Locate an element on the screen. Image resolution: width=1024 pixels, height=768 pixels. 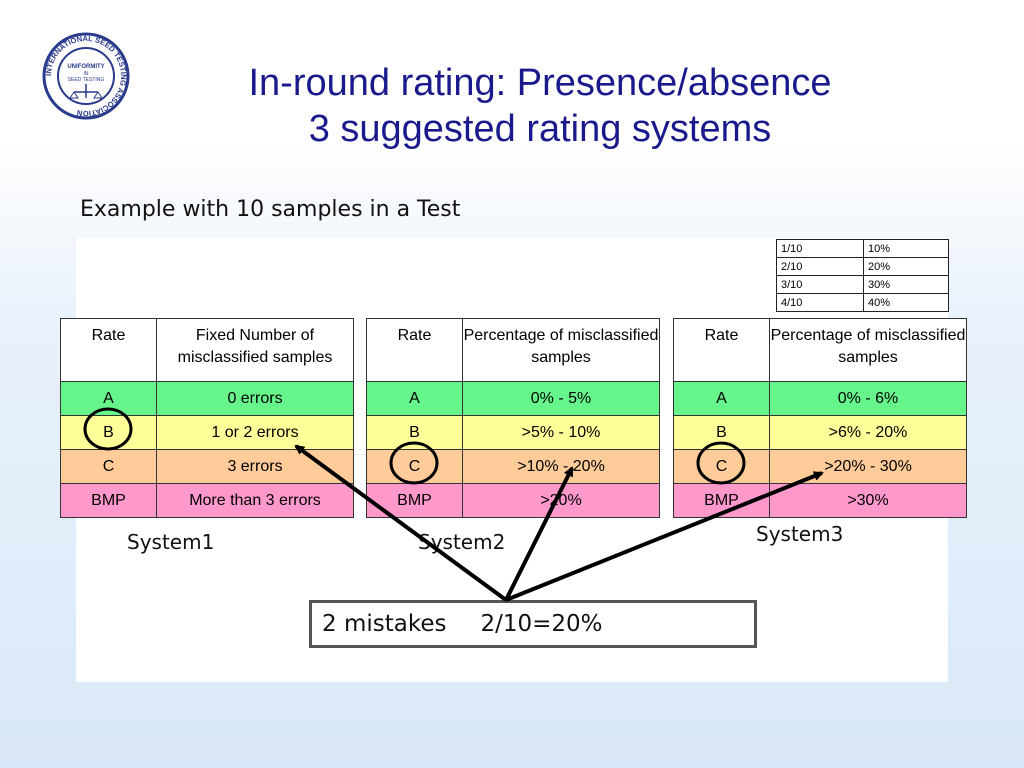
subtitle: Example with 10 samples in a Test is located at coordinates (270, 209).